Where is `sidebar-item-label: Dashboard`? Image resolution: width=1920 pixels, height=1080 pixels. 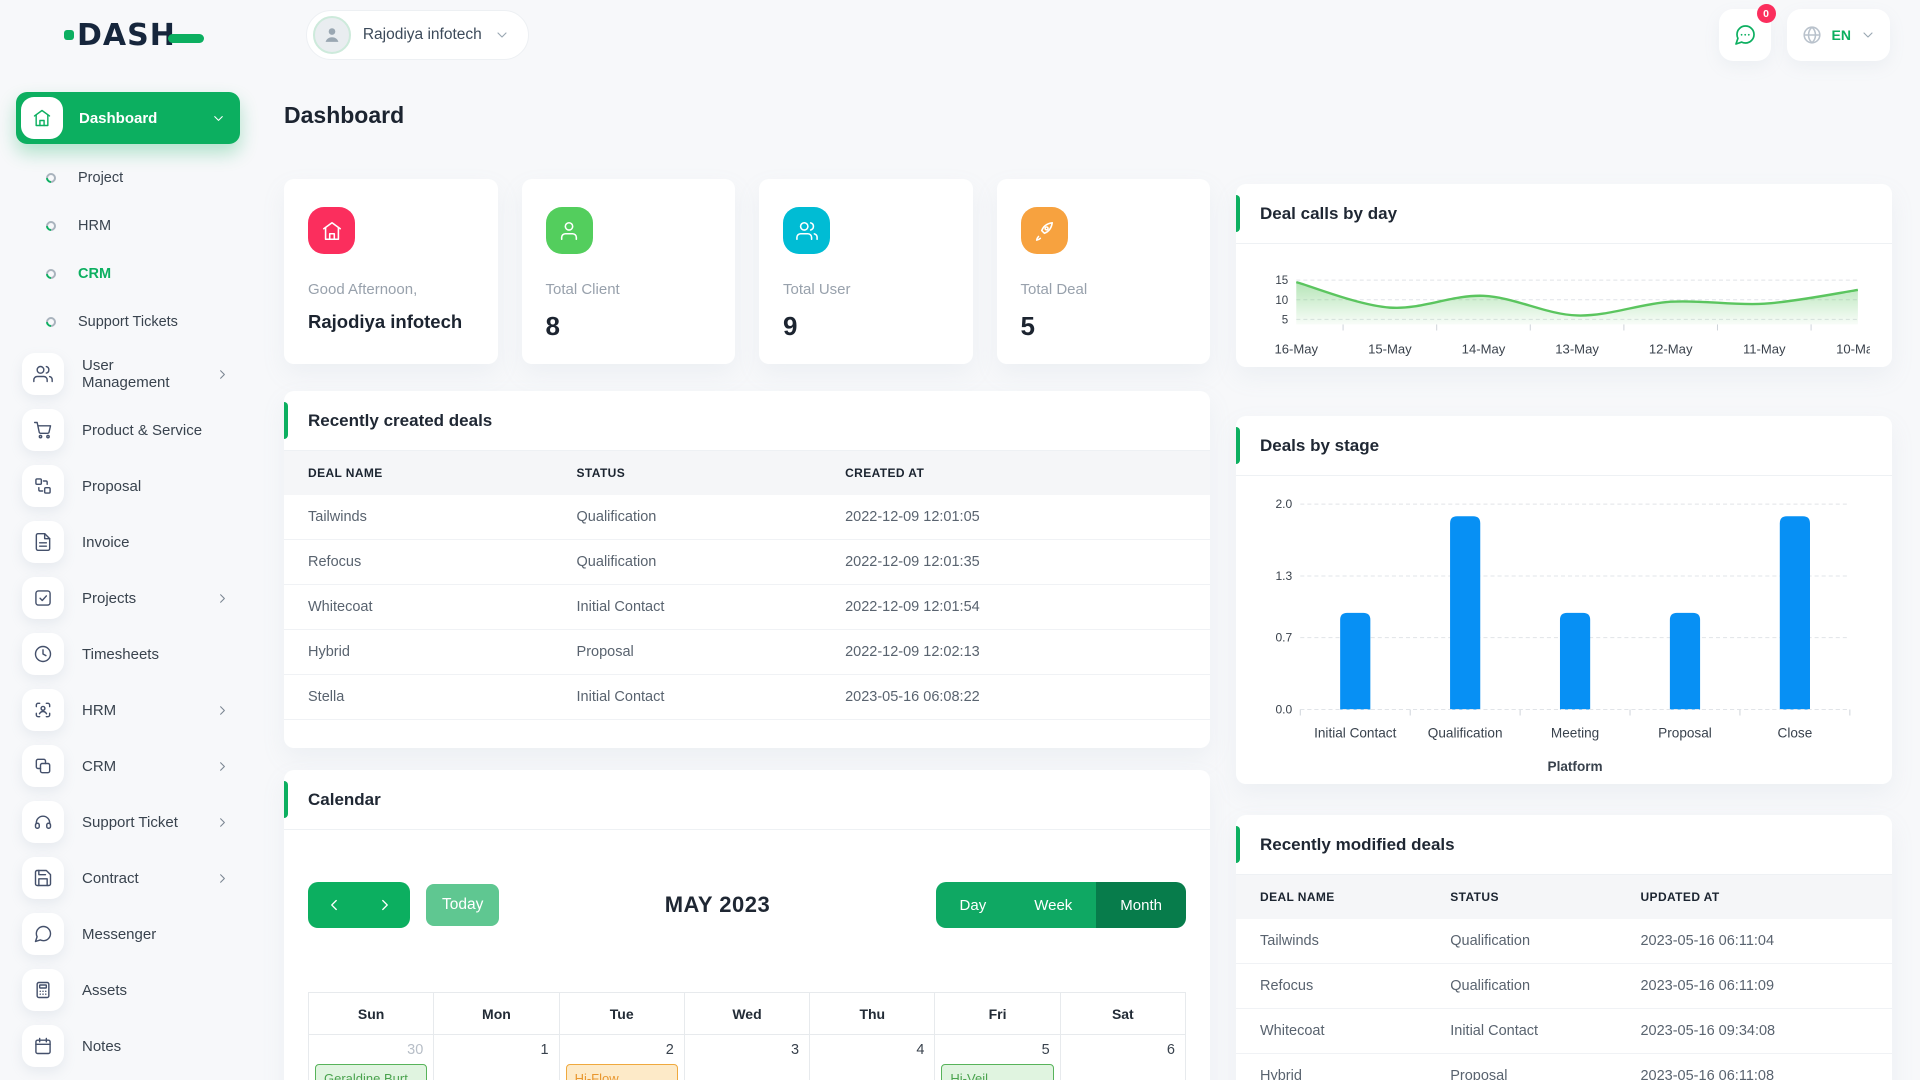
sidebar-item-label: Dashboard is located at coordinates (118, 118).